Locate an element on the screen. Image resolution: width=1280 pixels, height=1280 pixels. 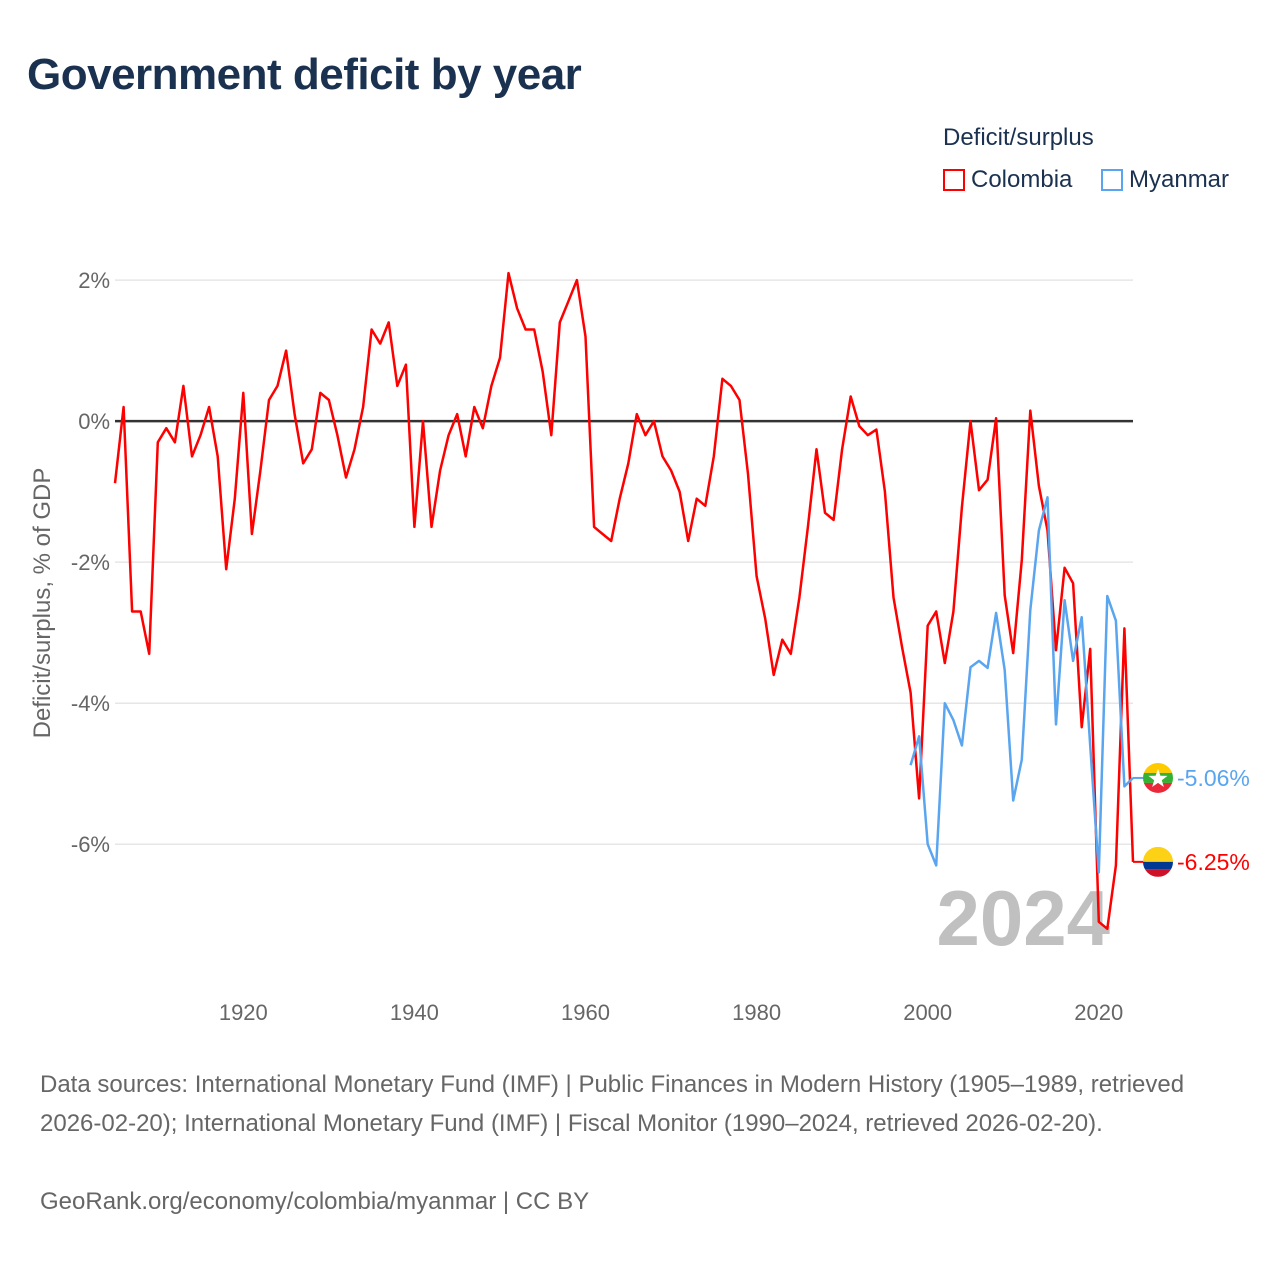
x-tick-label: 1980 is located at coordinates (756, 1012).